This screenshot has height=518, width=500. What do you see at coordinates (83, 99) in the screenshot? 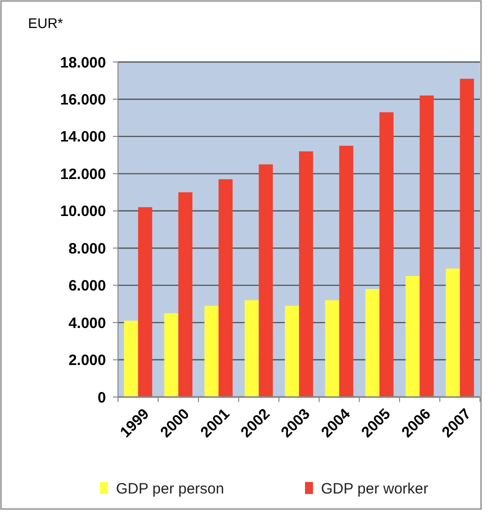
I see `y-tick-label: 16.000` at bounding box center [83, 99].